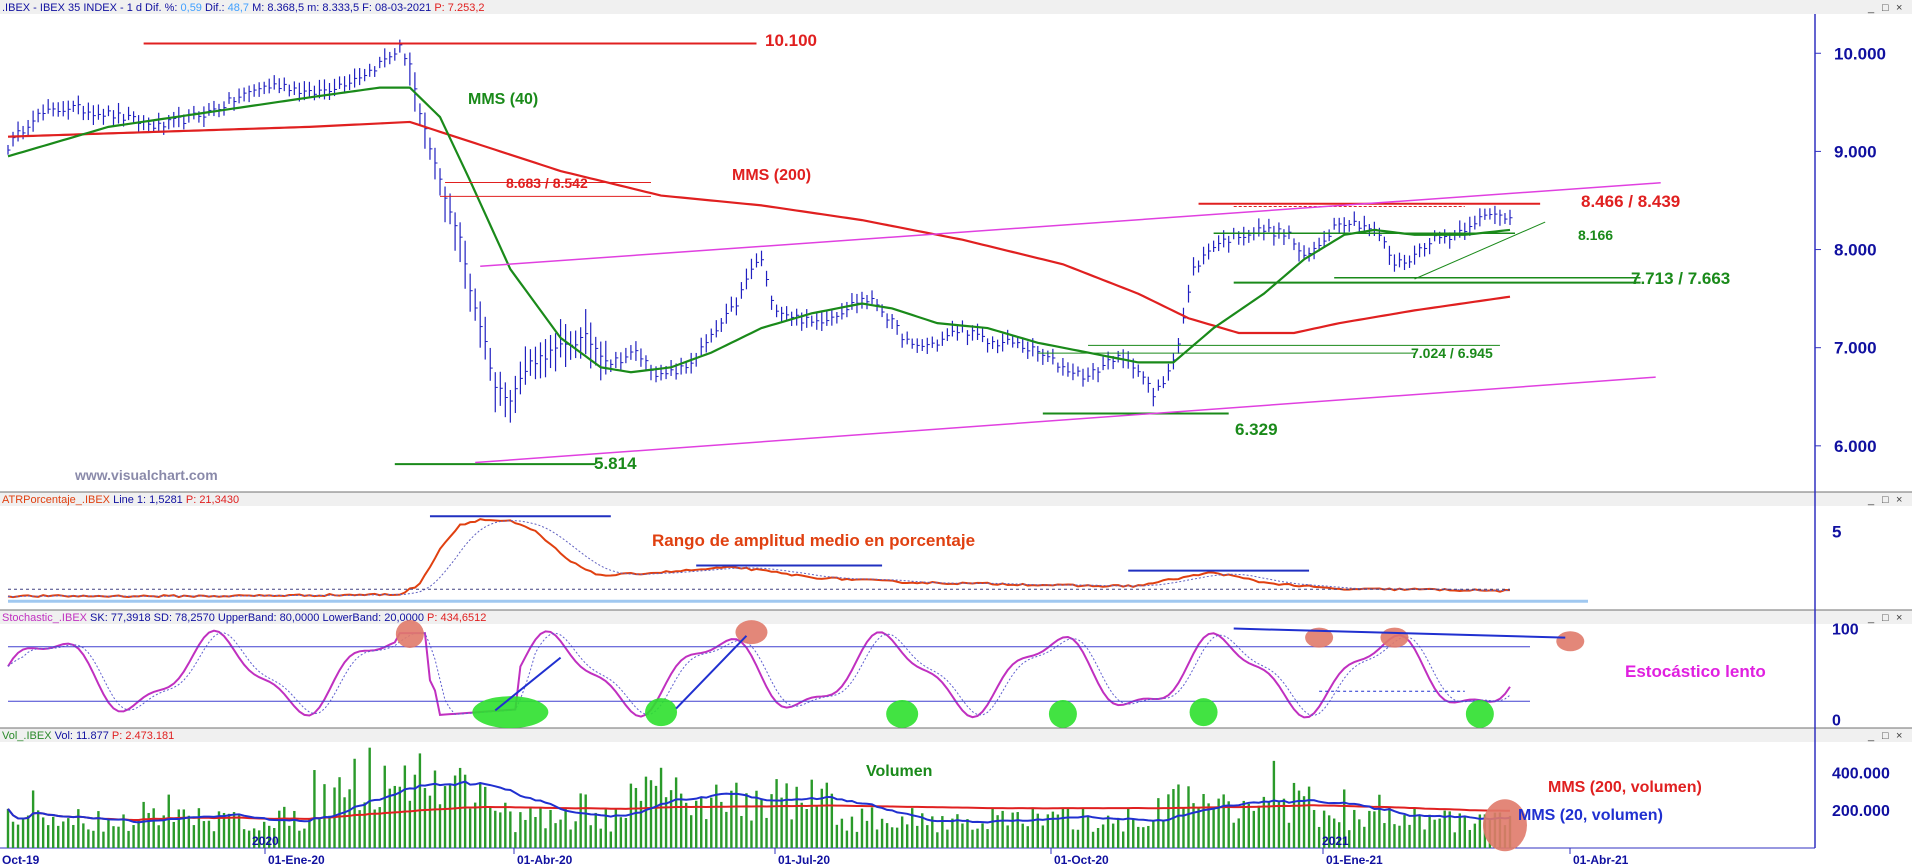 This screenshot has height=867, width=1912. What do you see at coordinates (1595, 235) in the screenshot?
I see `level-label-8166: 8.166` at bounding box center [1595, 235].